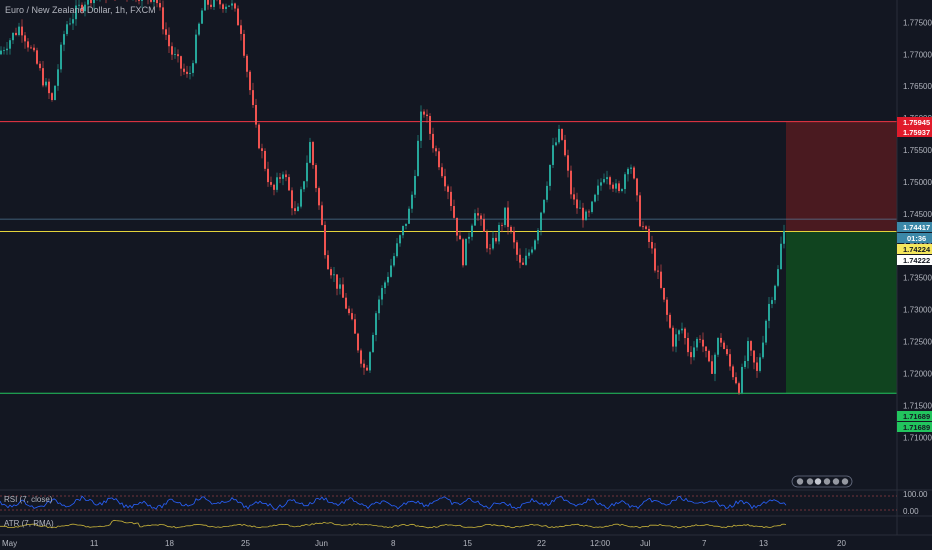  I want to click on price-tick-label: 1.77500, so click(917, 22).